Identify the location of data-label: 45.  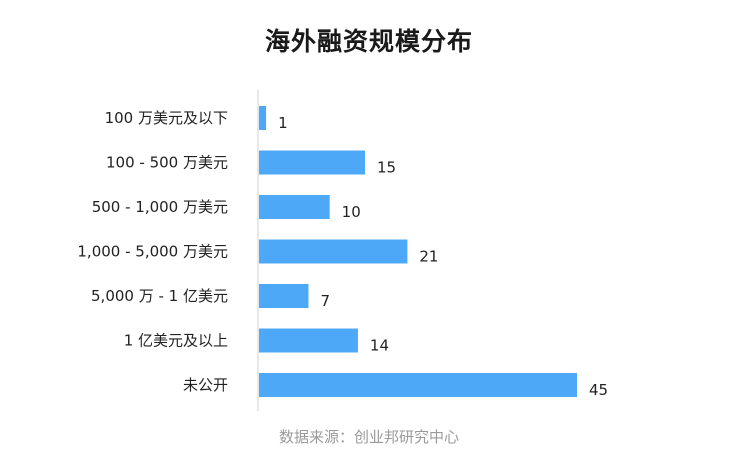
(598, 390).